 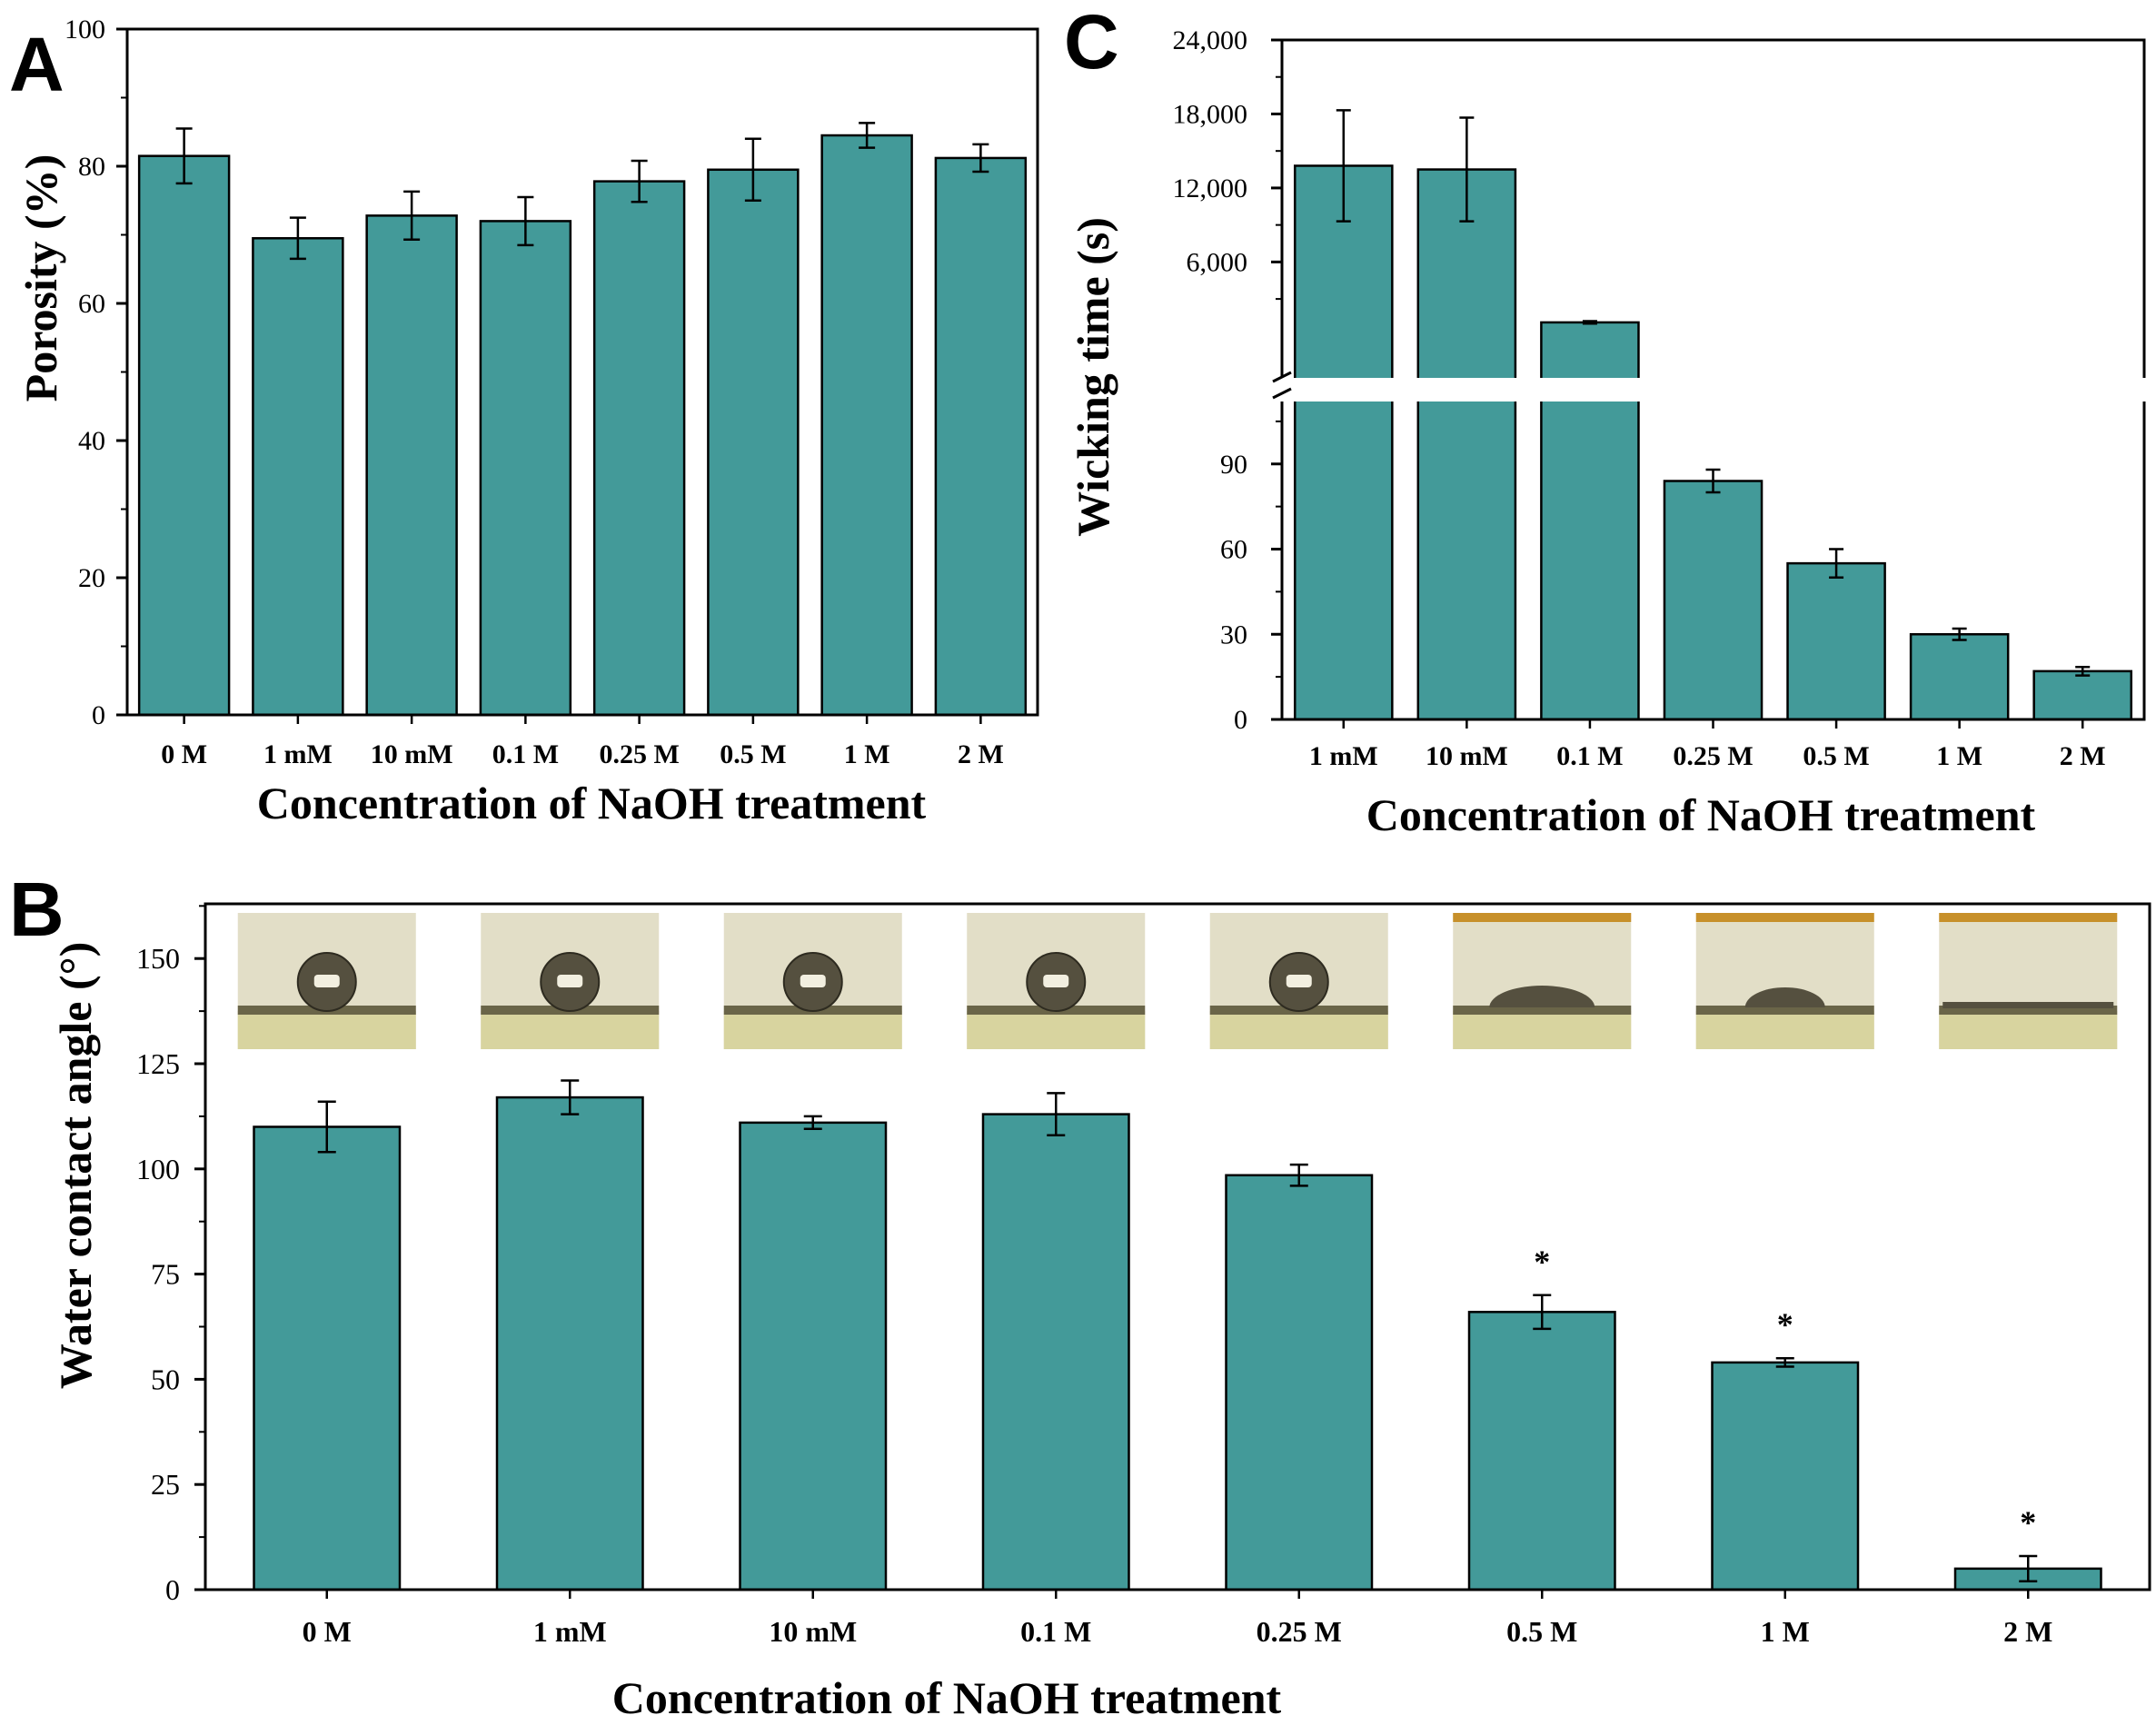 What do you see at coordinates (1233, 550) in the screenshot?
I see `panel-c-ytick-label: 60` at bounding box center [1233, 550].